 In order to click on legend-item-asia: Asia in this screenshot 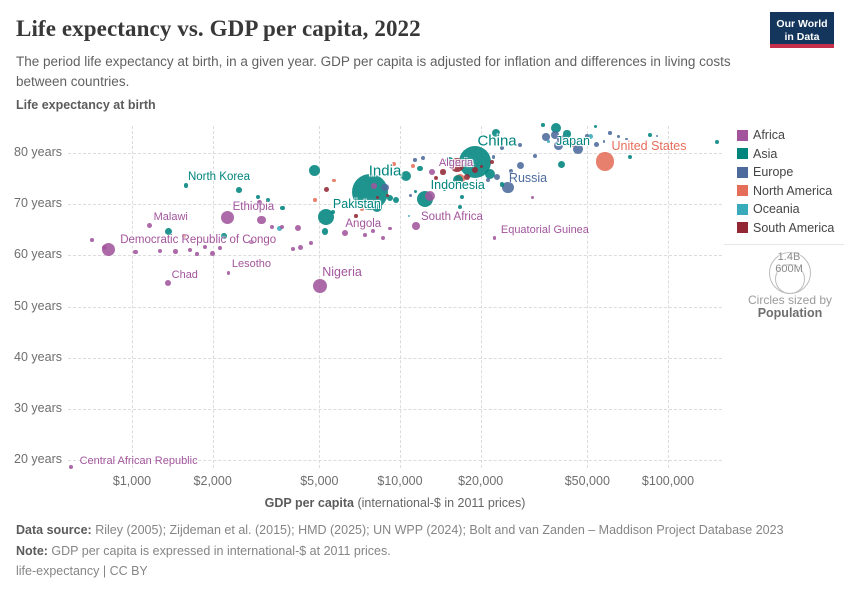, I will do `click(785, 154)`.